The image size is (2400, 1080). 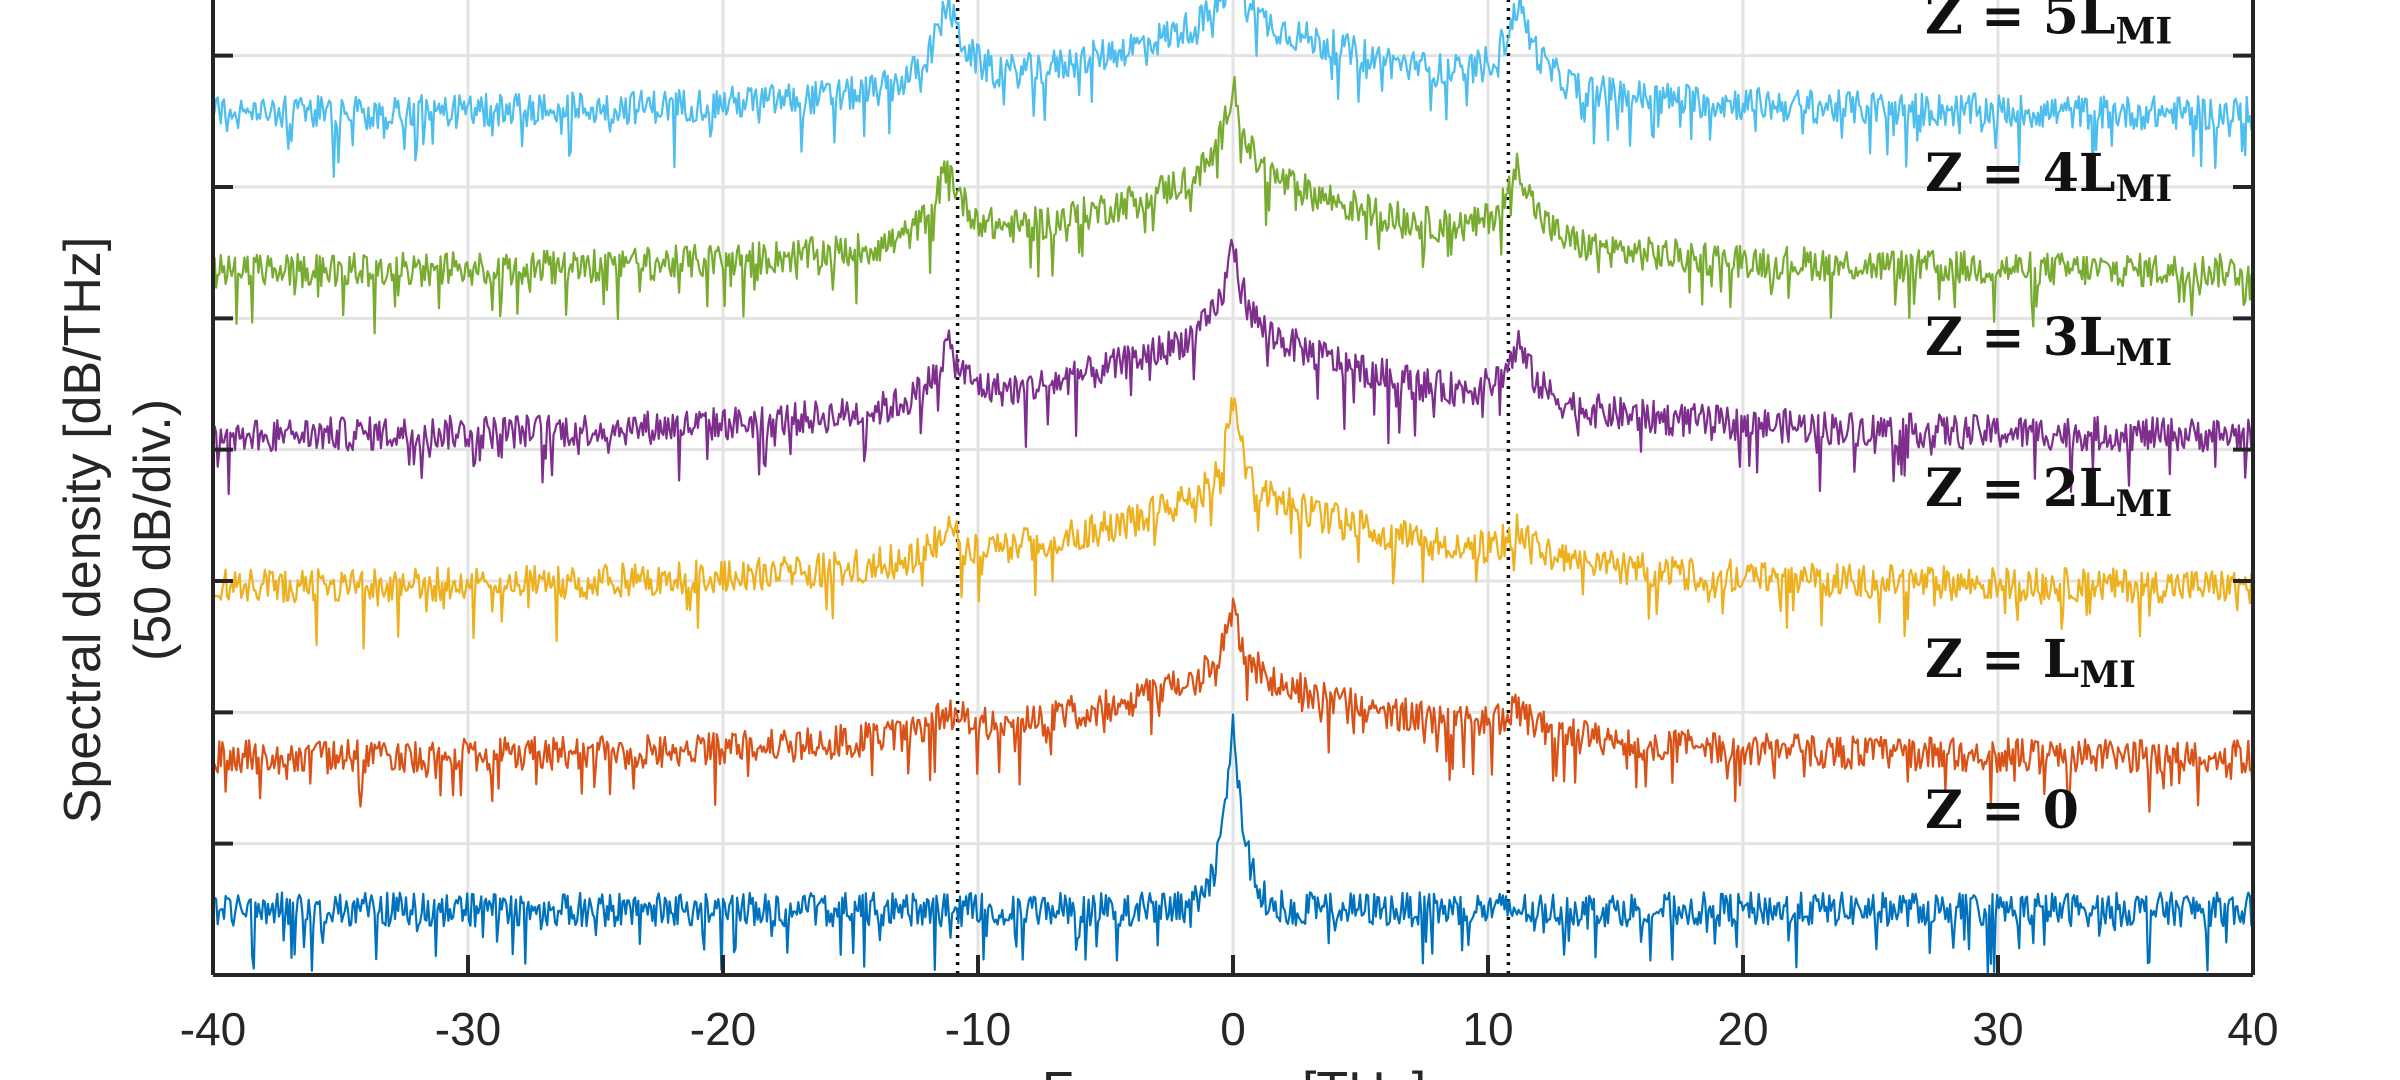 I want to click on x-tick-label: 10, so click(x=1487, y=1029).